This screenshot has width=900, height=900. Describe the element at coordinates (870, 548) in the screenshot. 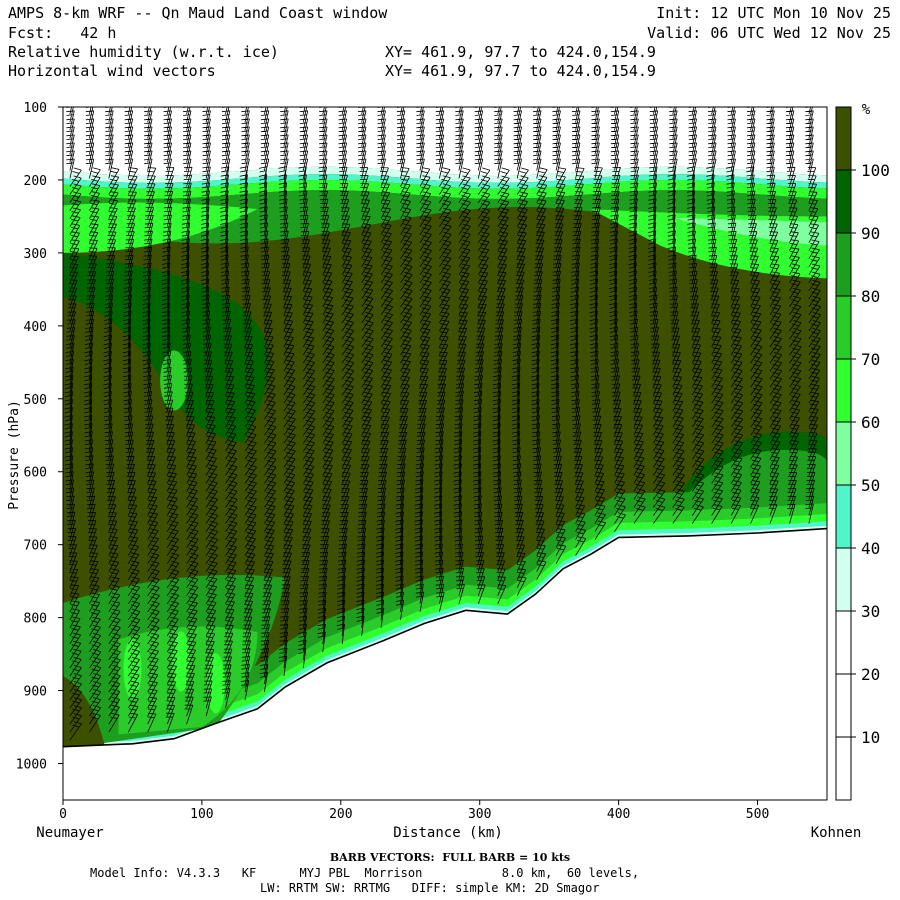

I see `colorbar-label-3: 40` at that location.